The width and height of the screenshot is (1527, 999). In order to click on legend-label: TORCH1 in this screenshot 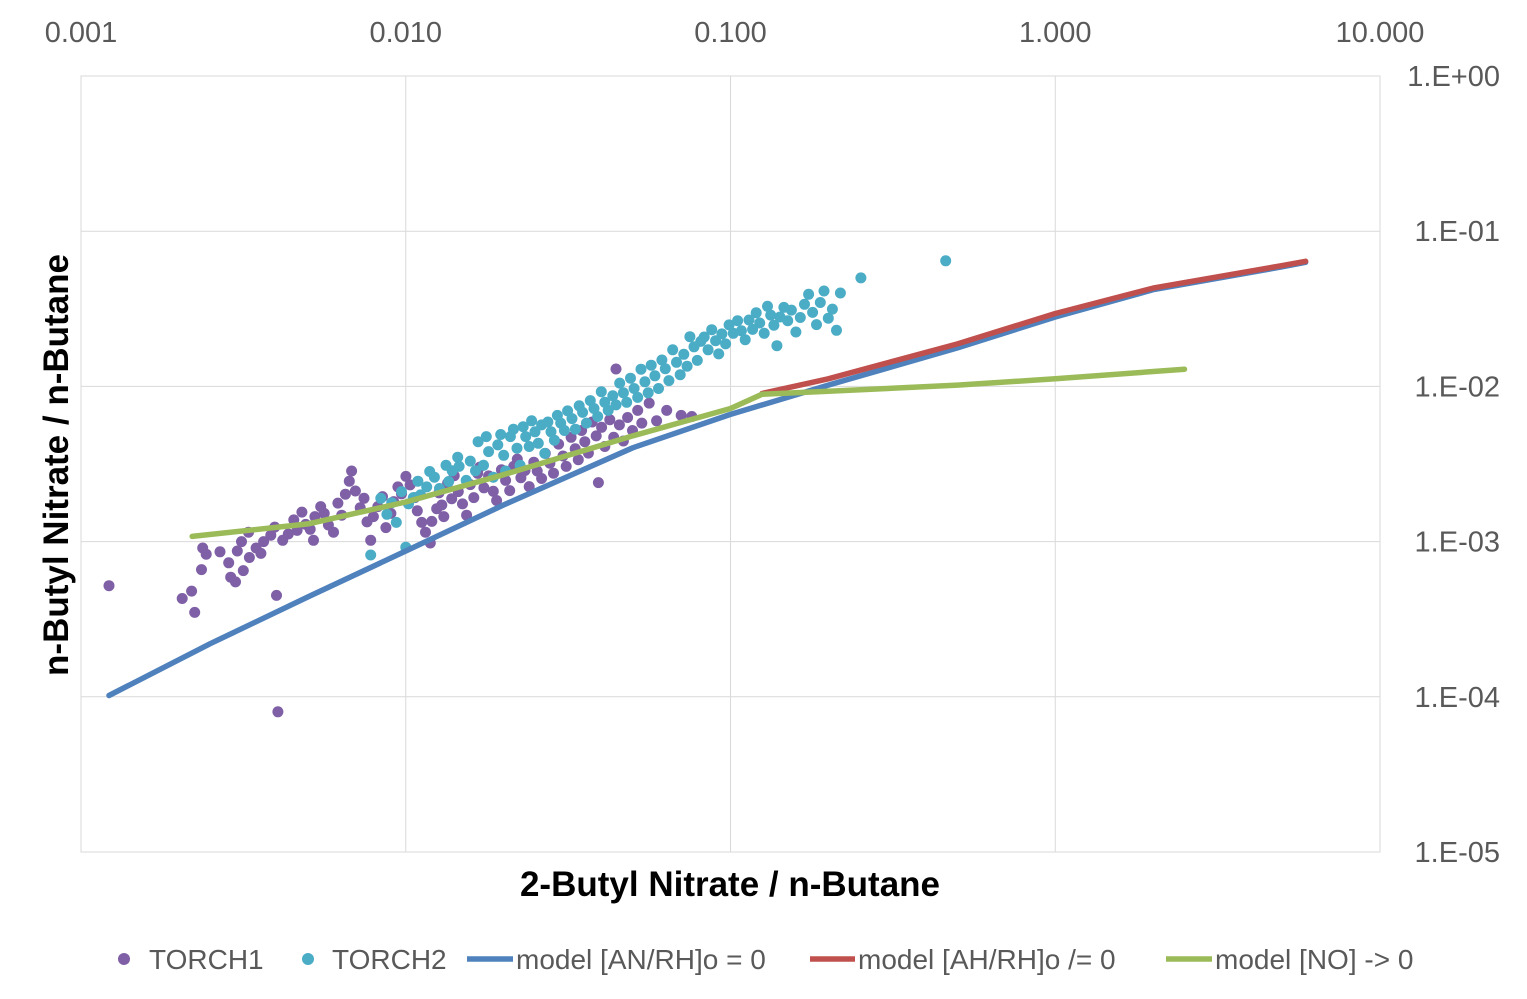, I will do `click(206, 959)`.